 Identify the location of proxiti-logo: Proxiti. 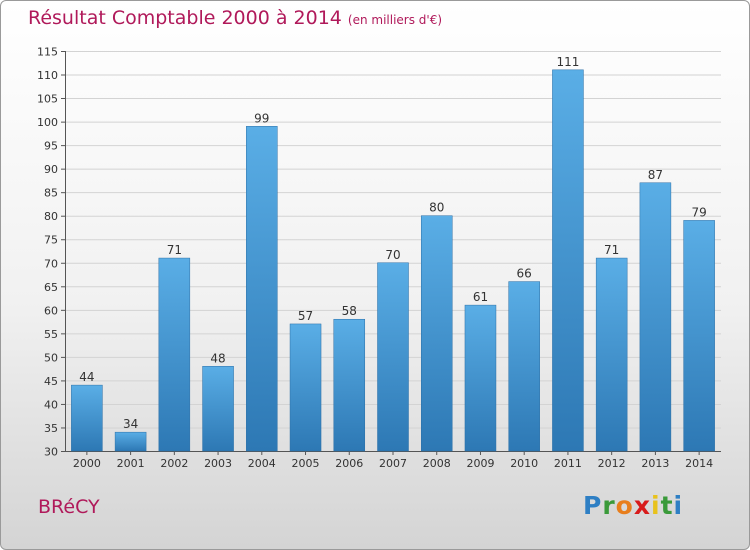
(633, 505).